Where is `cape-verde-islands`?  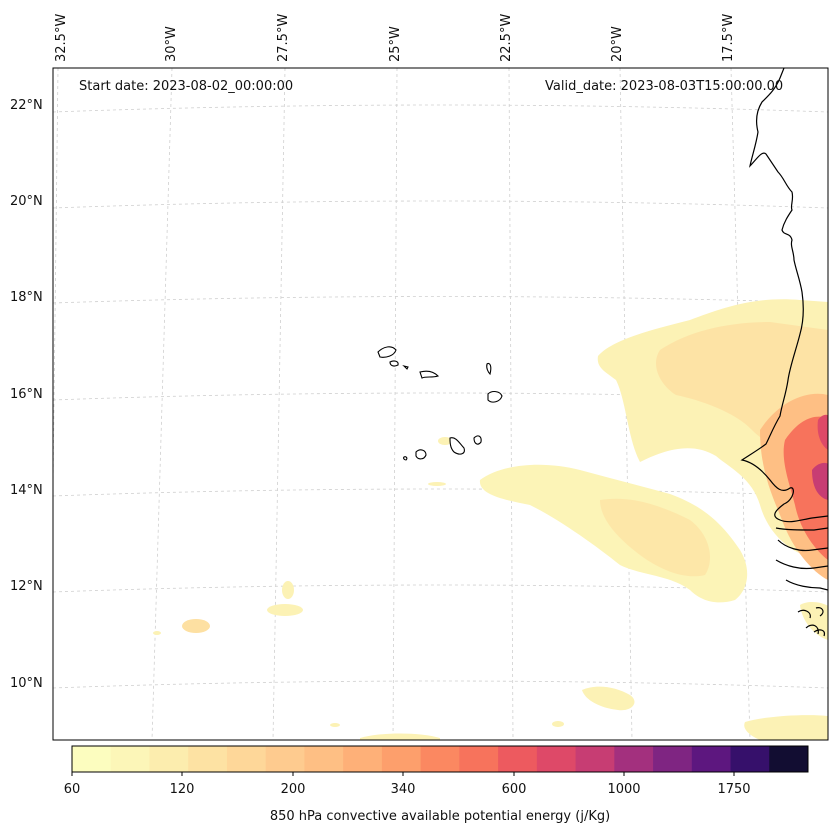
cape-verde-islands is located at coordinates (440, 403).